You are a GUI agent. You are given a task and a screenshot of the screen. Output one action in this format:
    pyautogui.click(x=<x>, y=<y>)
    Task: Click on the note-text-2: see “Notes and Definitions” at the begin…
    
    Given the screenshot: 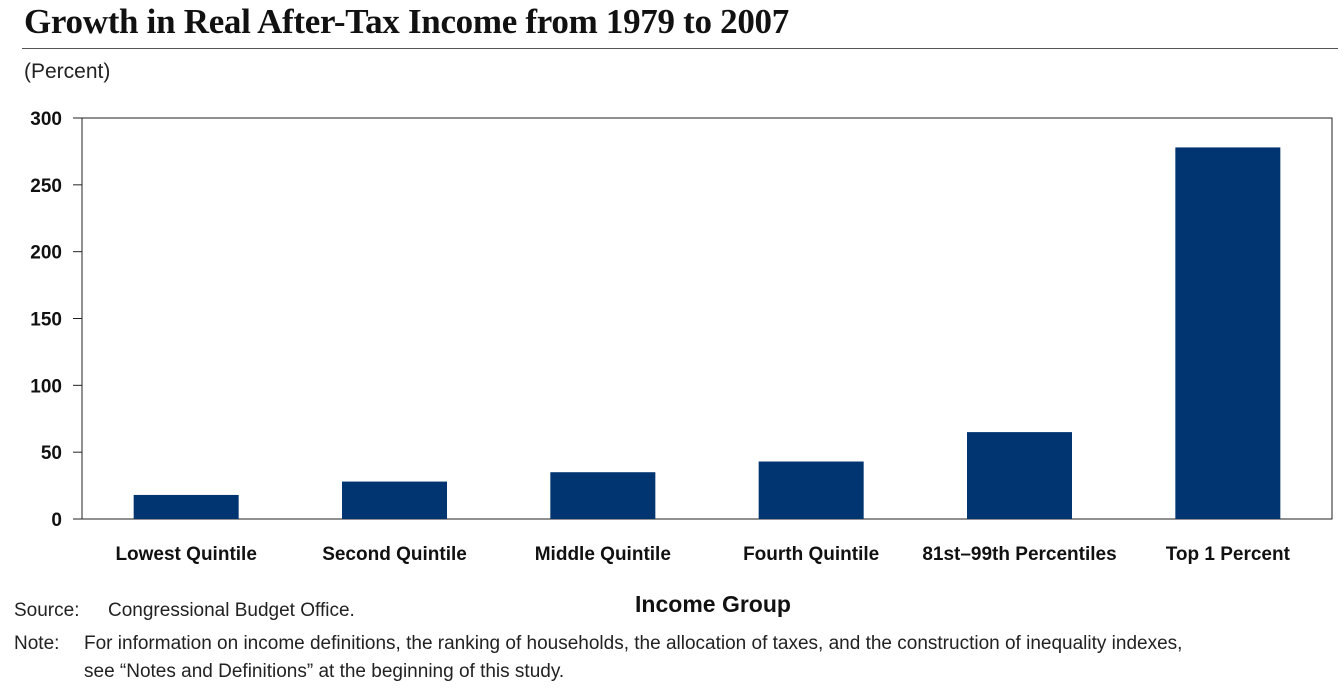 What is the action you would take?
    pyautogui.click(x=324, y=671)
    